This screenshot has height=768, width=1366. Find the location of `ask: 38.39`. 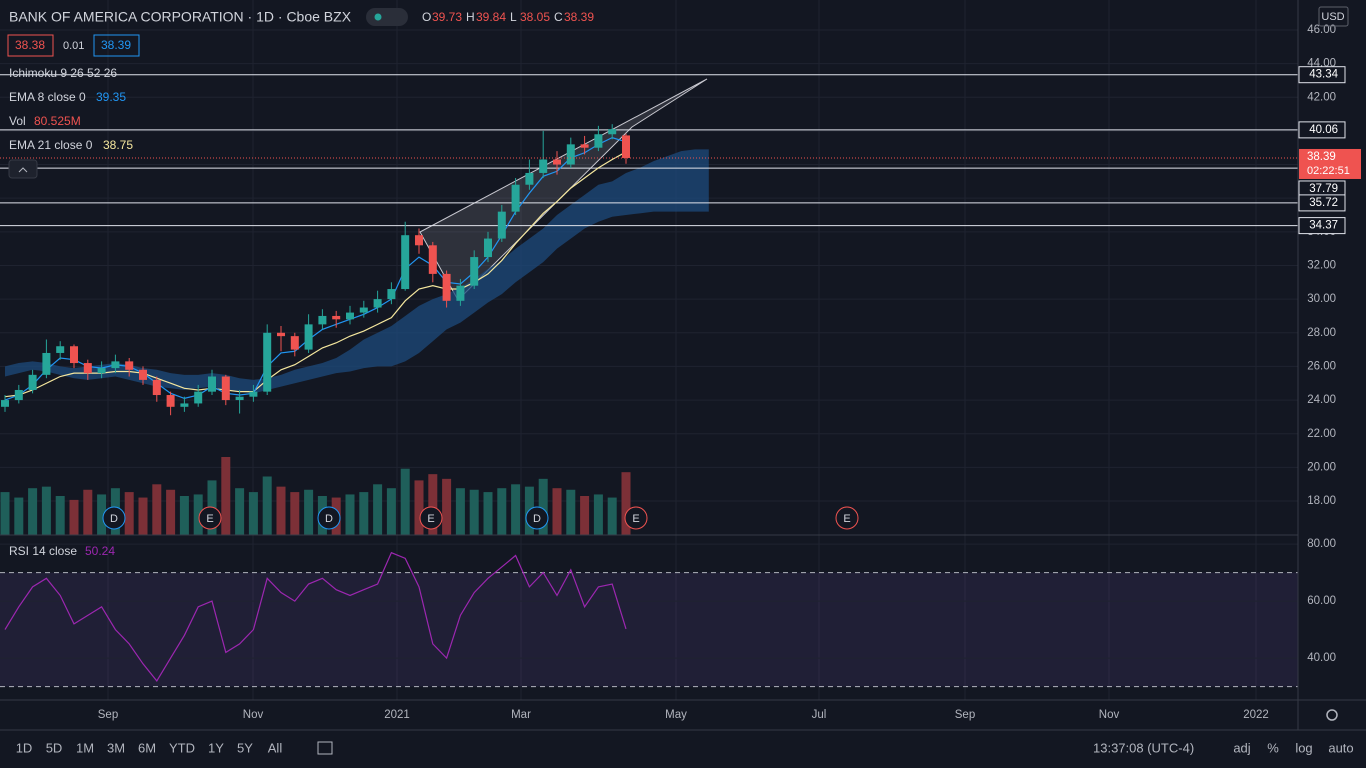

ask: 38.39 is located at coordinates (116, 45).